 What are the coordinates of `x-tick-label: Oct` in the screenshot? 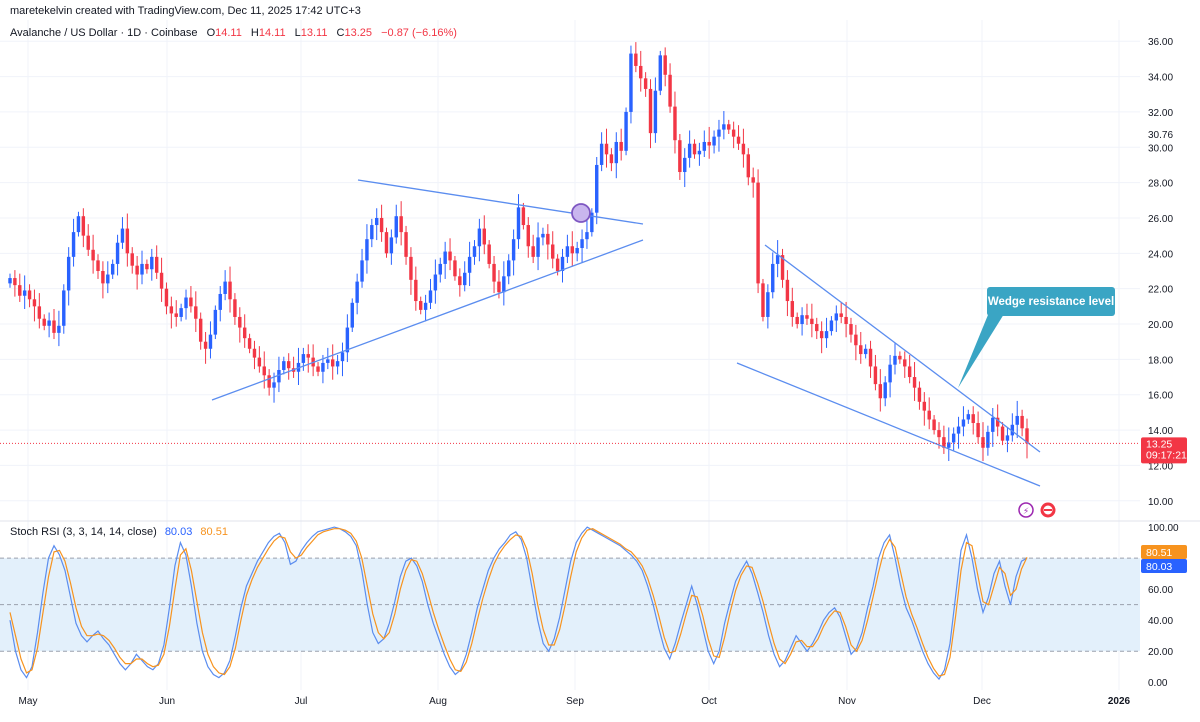 It's located at (709, 701).